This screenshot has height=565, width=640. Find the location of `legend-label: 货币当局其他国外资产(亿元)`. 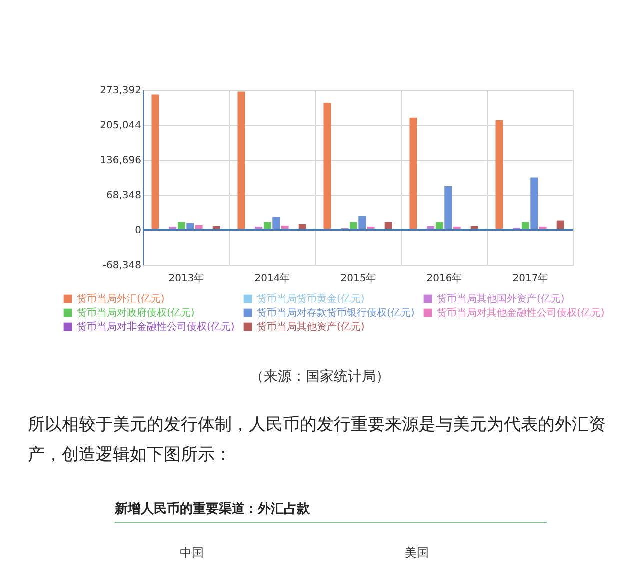

legend-label: 货币当局其他国外资产(亿元) is located at coordinates (501, 299).